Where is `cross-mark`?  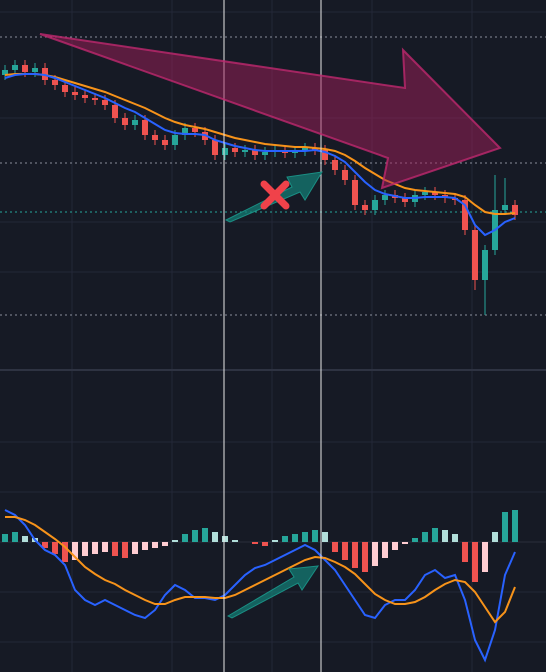
cross-mark is located at coordinates (275, 195).